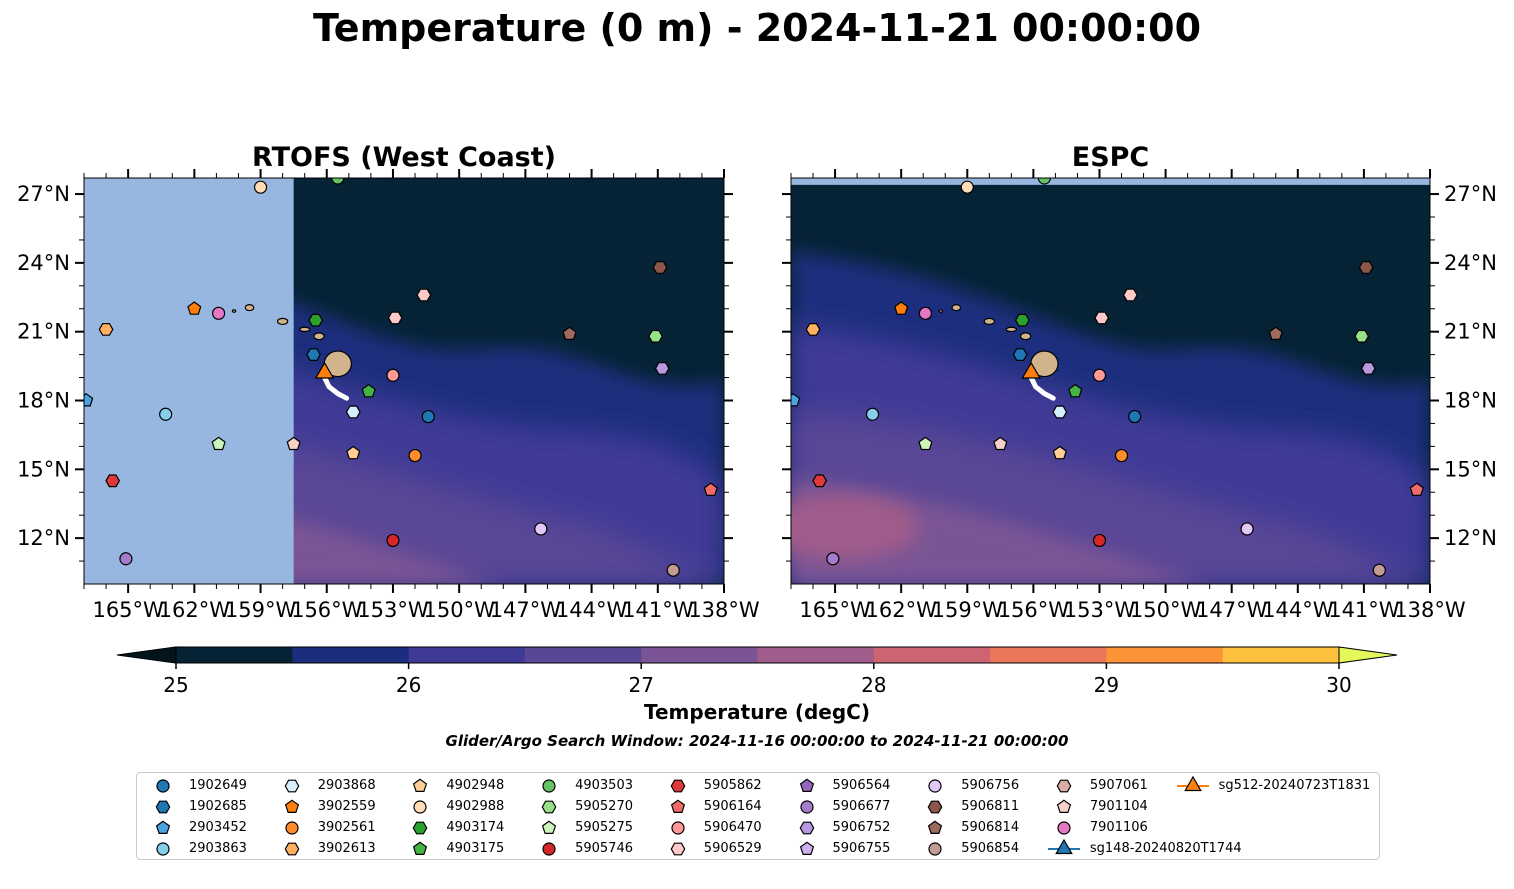  I want to click on figure-title: Temperature (0 m) - 2024-11-21 00:00:00, so click(757, 28).